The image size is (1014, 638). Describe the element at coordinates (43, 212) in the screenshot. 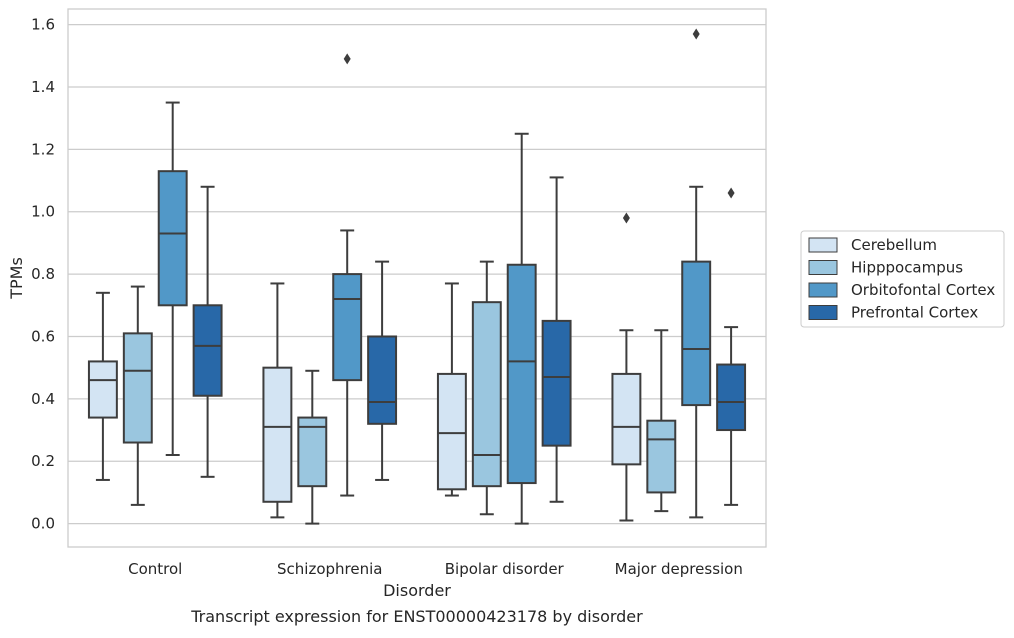

I see `y-tick-label: 1.0` at that location.